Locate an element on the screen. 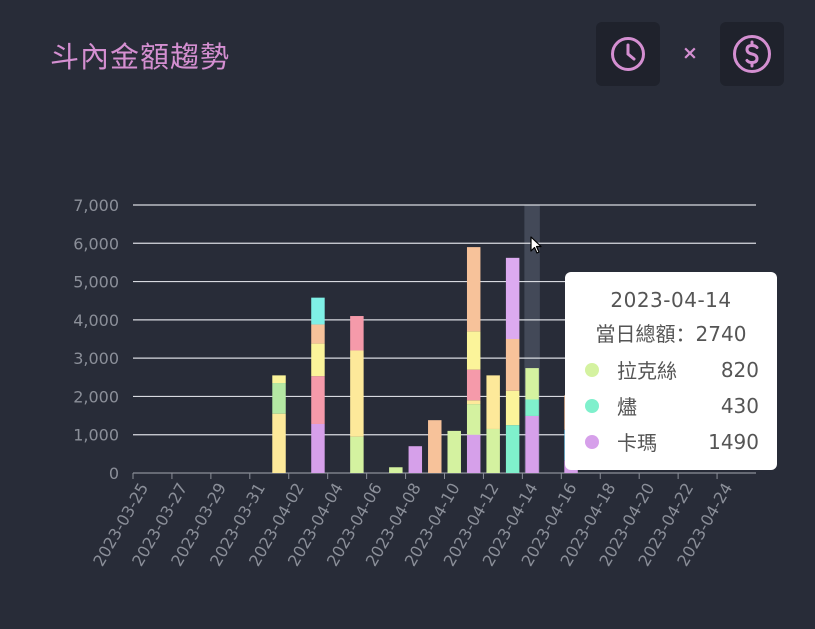  y-tick-label: 2,000 is located at coordinates (96, 396).